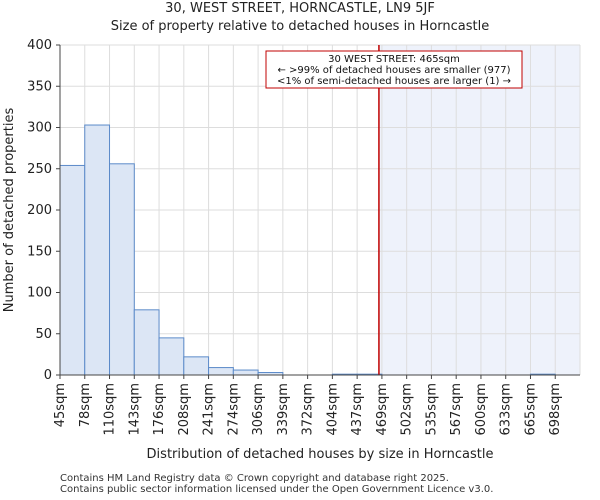  What do you see at coordinates (39, 169) in the screenshot?
I see `y-tick-label-250: 250` at bounding box center [39, 169].